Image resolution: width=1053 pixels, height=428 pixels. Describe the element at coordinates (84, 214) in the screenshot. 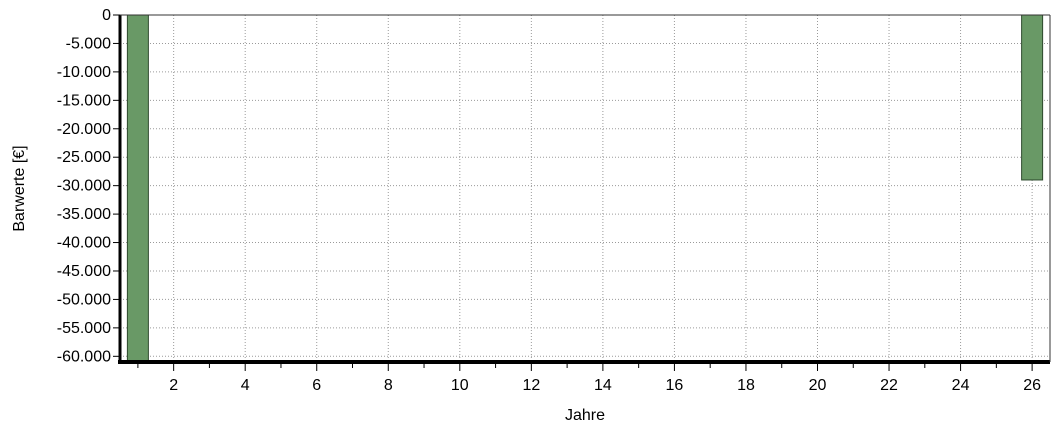

I see `y-tick-label: -35.000` at that location.